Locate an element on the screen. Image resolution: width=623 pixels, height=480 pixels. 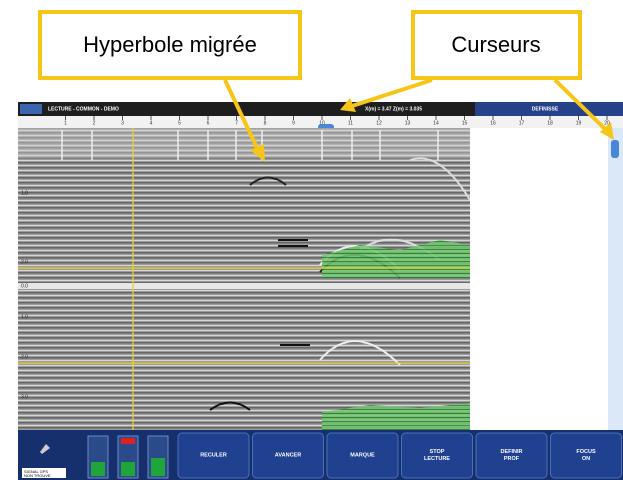
gps-status: NON TROUVE is located at coordinates (37, 475).